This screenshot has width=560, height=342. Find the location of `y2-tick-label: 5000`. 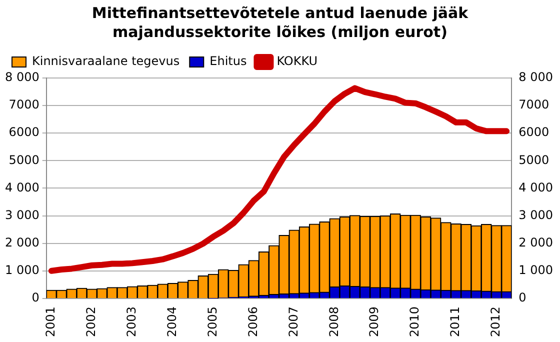

y2-tick-label: 5000 is located at coordinates (534, 159).